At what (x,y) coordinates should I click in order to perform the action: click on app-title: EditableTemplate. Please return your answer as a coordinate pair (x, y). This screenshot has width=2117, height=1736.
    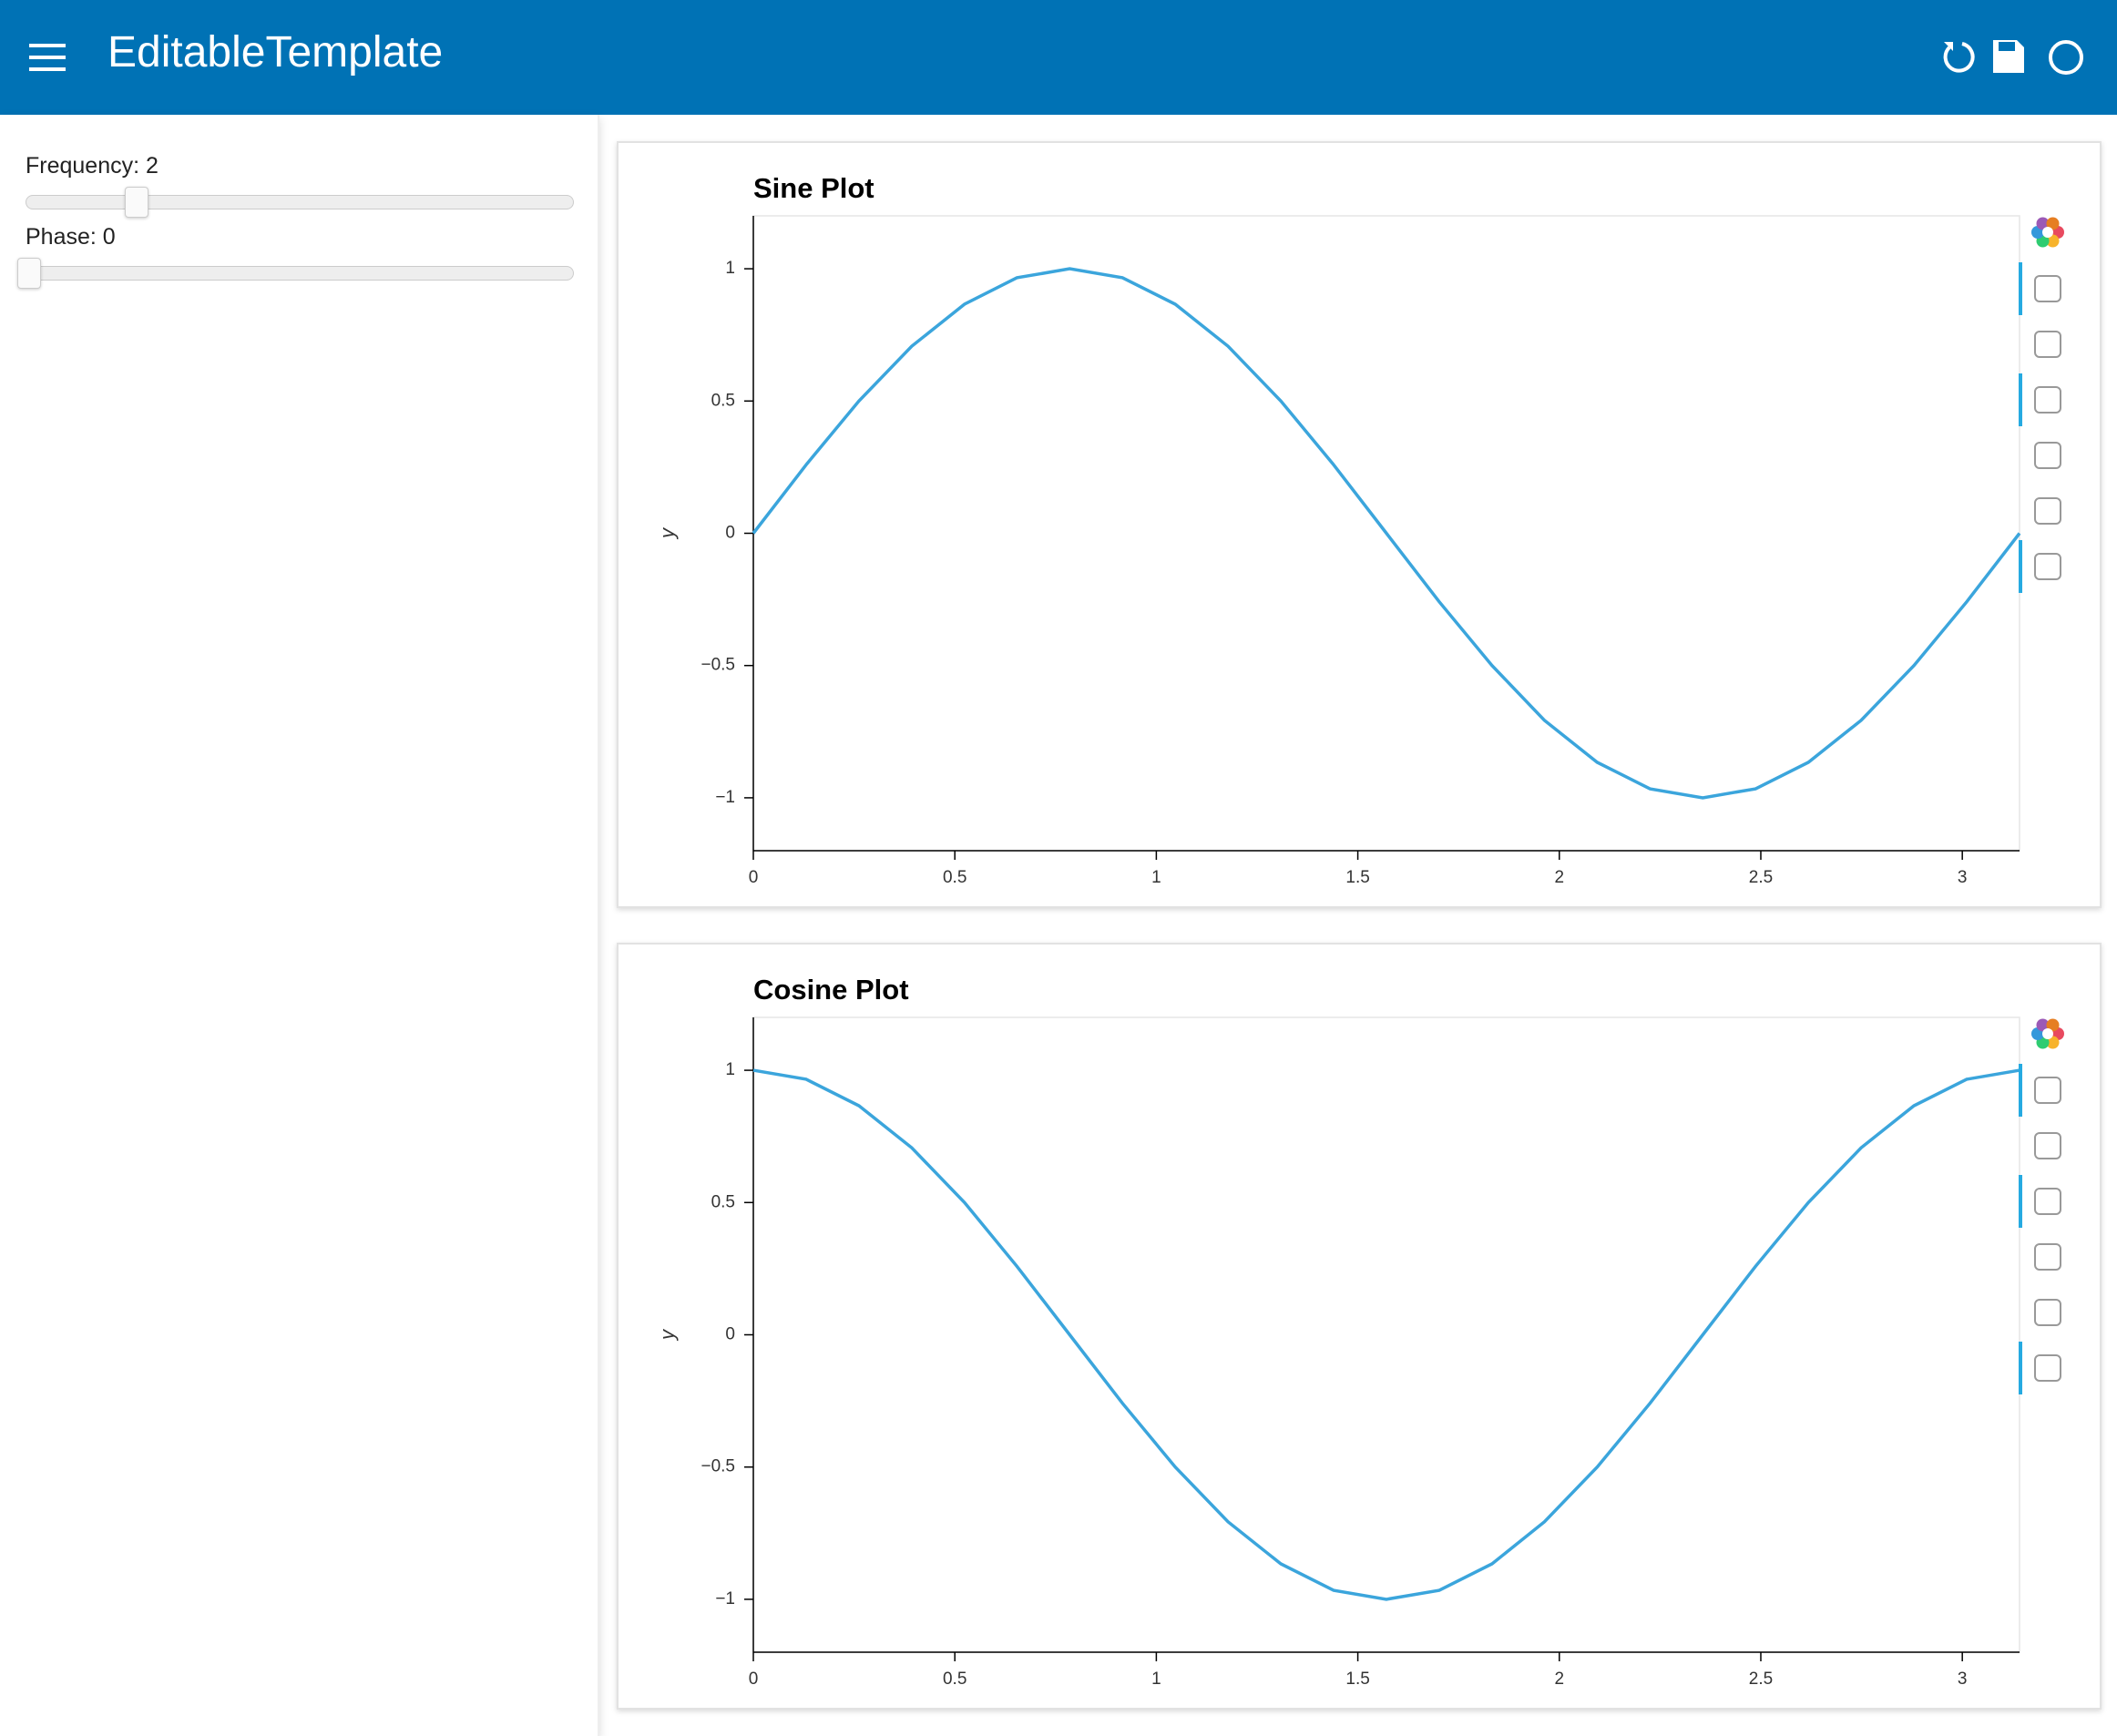
    Looking at the image, I should click on (276, 53).